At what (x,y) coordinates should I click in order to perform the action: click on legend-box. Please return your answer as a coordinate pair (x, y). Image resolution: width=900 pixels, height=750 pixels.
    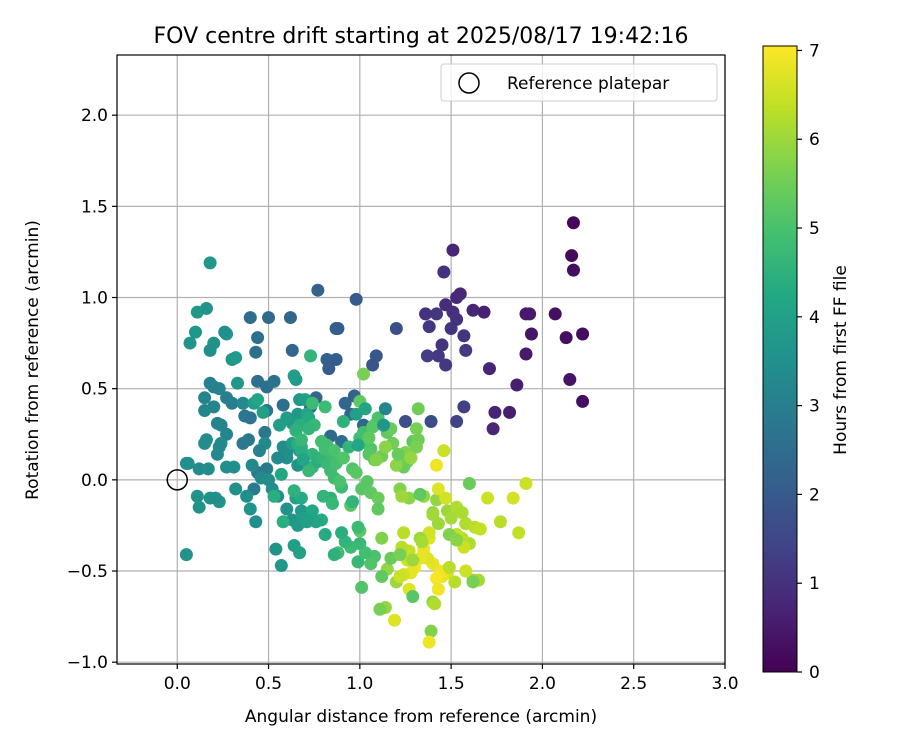
    Looking at the image, I should click on (579, 82).